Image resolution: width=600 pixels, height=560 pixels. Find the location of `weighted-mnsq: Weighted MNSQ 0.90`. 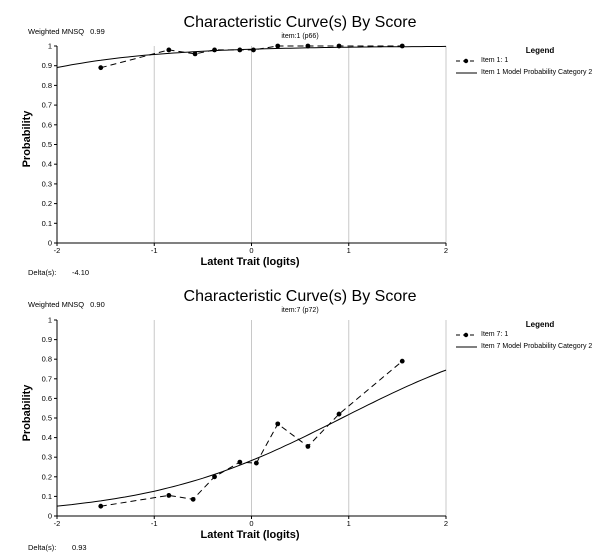

weighted-mnsq: Weighted MNSQ 0.90 is located at coordinates (66, 304).